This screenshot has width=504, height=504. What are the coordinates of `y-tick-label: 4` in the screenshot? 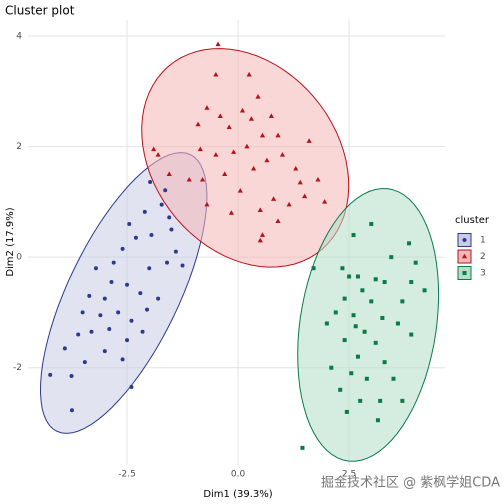 It's located at (19, 37).